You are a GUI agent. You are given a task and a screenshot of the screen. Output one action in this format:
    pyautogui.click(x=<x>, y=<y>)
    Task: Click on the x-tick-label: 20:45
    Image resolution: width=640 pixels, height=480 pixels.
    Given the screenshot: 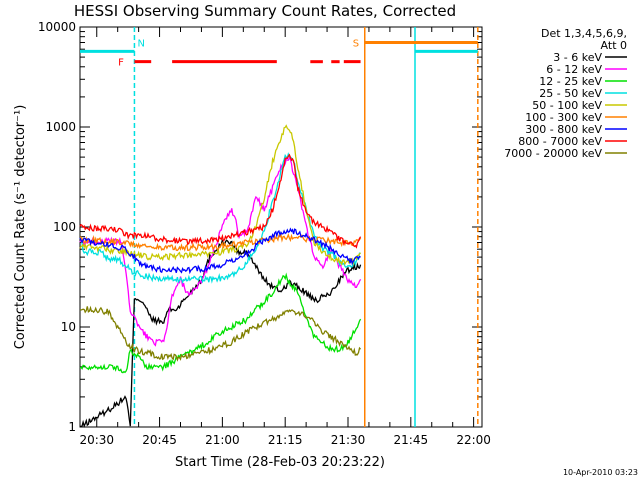 What is the action you would take?
    pyautogui.click(x=159, y=440)
    